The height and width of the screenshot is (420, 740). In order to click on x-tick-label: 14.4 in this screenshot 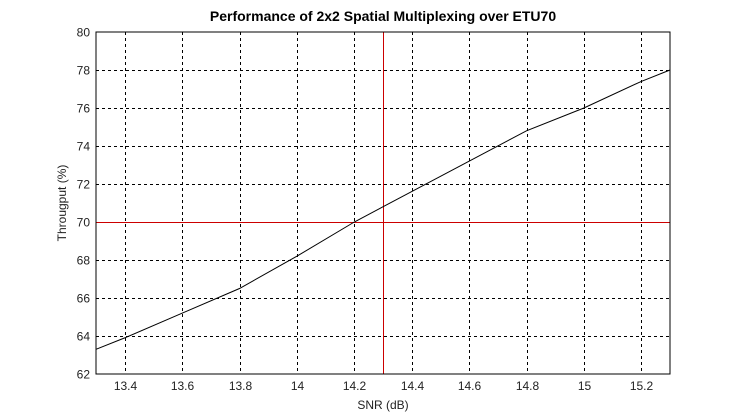, I will do `click(413, 386)`.